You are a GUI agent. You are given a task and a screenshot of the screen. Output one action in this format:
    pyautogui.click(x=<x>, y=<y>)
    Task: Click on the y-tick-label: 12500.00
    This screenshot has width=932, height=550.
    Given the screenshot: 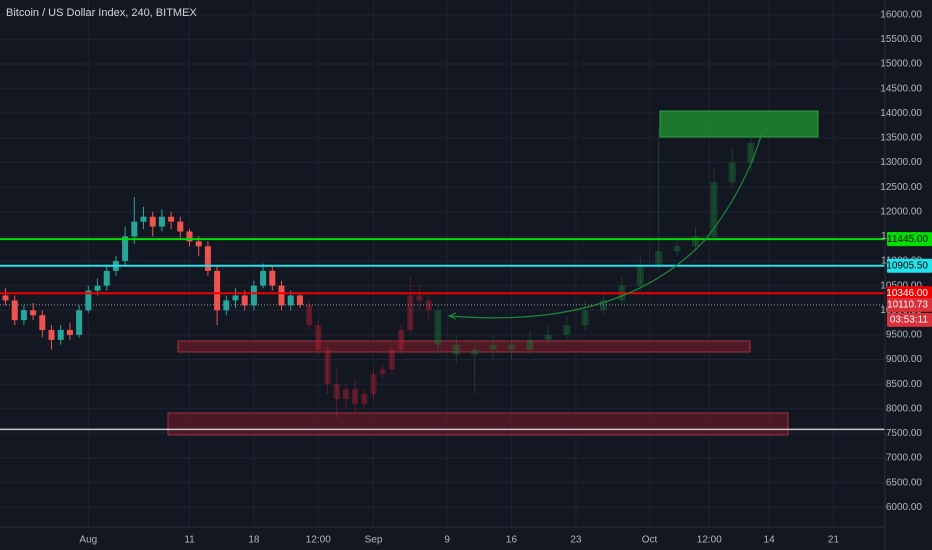 What is the action you would take?
    pyautogui.click(x=901, y=187)
    